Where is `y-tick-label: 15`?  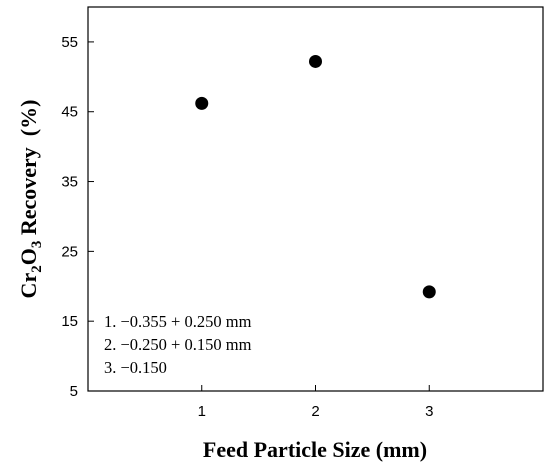
y-tick-label: 15 is located at coordinates (69, 321).